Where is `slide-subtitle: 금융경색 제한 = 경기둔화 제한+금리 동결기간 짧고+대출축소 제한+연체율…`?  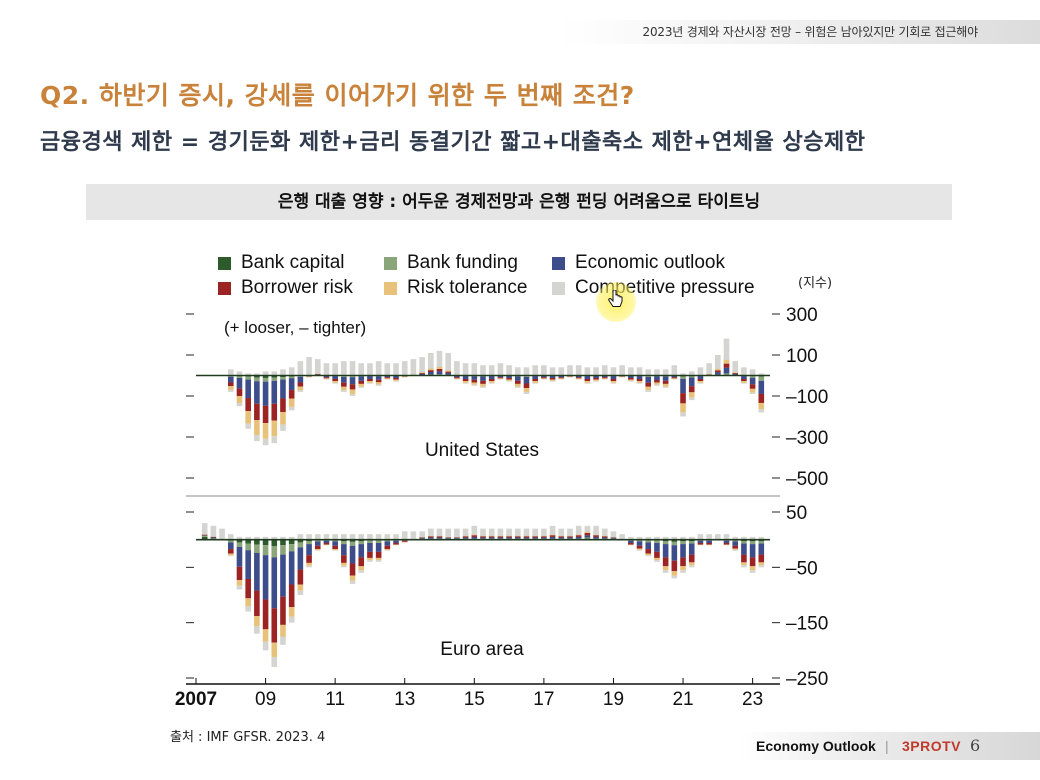
slide-subtitle: 금융경색 제한 = 경기둔화 제한+금리 동결기간 짧고+대출축소 제한+연체율… is located at coordinates (453, 142).